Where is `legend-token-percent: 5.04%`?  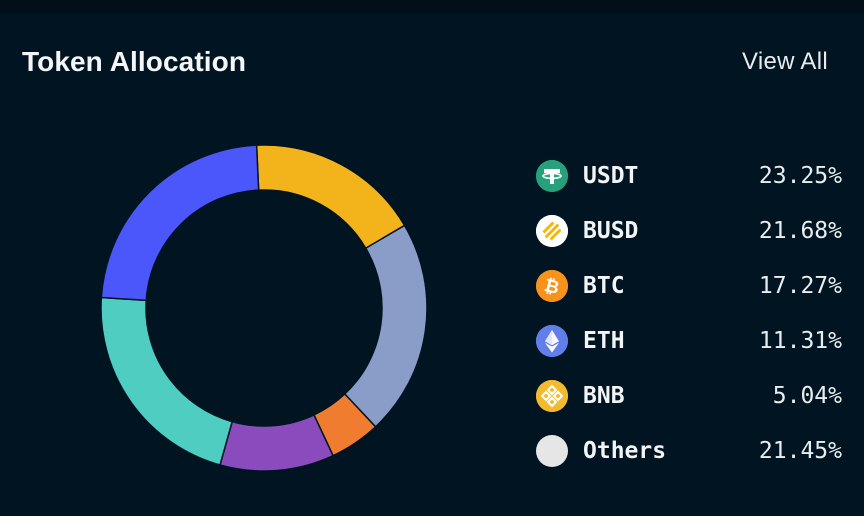 legend-token-percent: 5.04% is located at coordinates (807, 395).